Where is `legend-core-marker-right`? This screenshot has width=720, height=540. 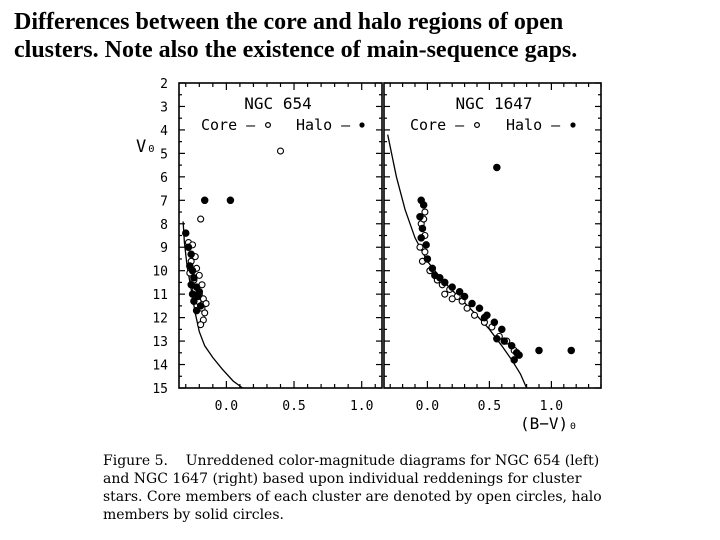 legend-core-marker-right is located at coordinates (477, 124).